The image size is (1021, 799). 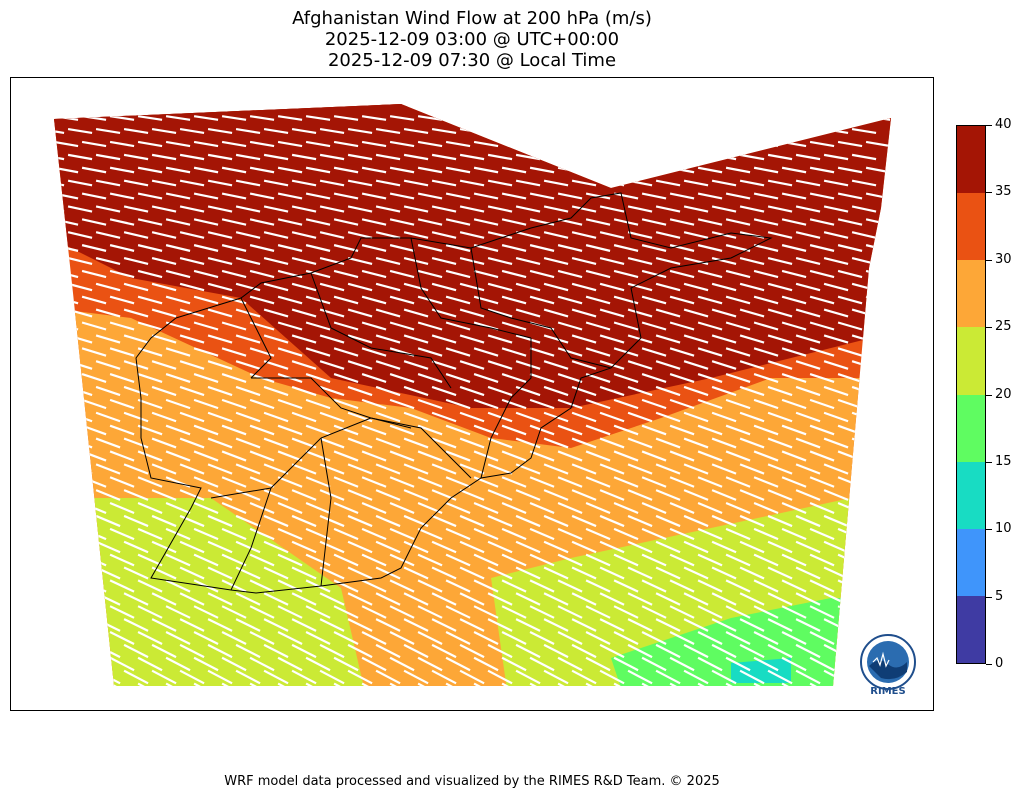 What do you see at coordinates (212, 592) in the screenshot?
I see `band-20-25-southwest` at bounding box center [212, 592].